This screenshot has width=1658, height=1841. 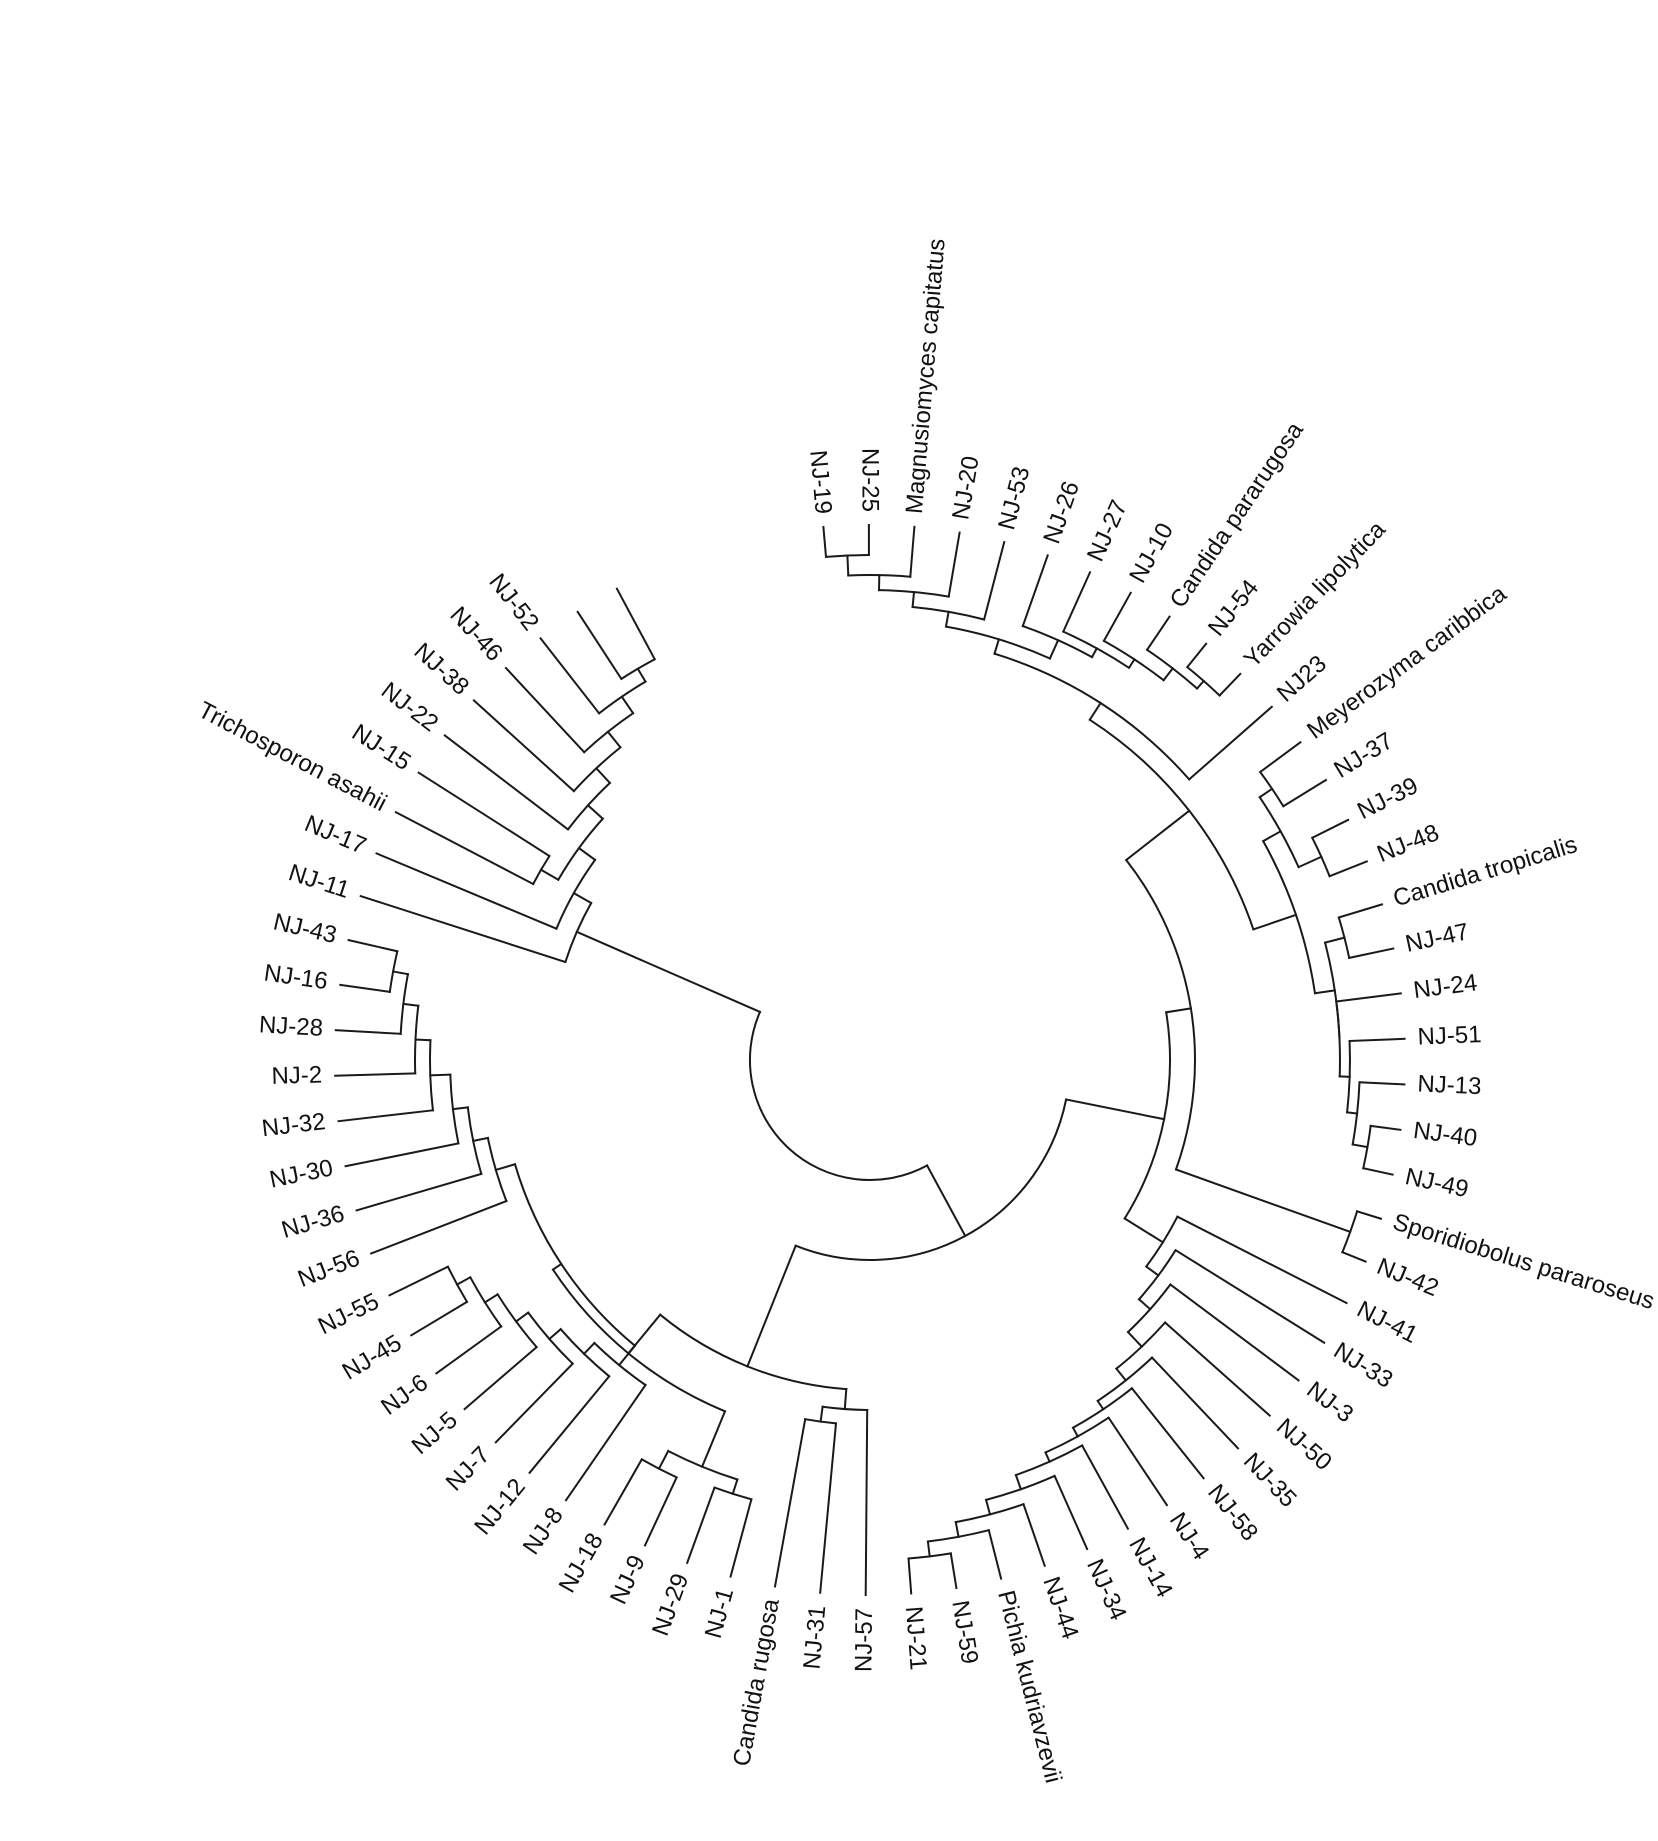 What do you see at coordinates (839, 1095) in the screenshot?
I see `tree-arc` at bounding box center [839, 1095].